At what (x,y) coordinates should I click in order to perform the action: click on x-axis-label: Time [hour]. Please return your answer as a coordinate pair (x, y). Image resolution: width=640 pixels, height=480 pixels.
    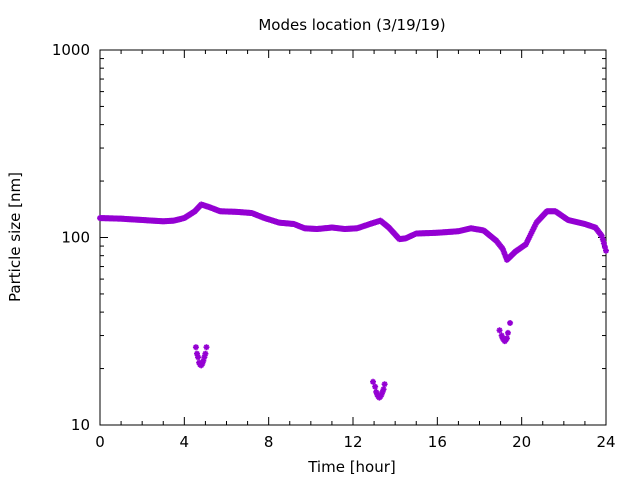
    Looking at the image, I should click on (351, 467).